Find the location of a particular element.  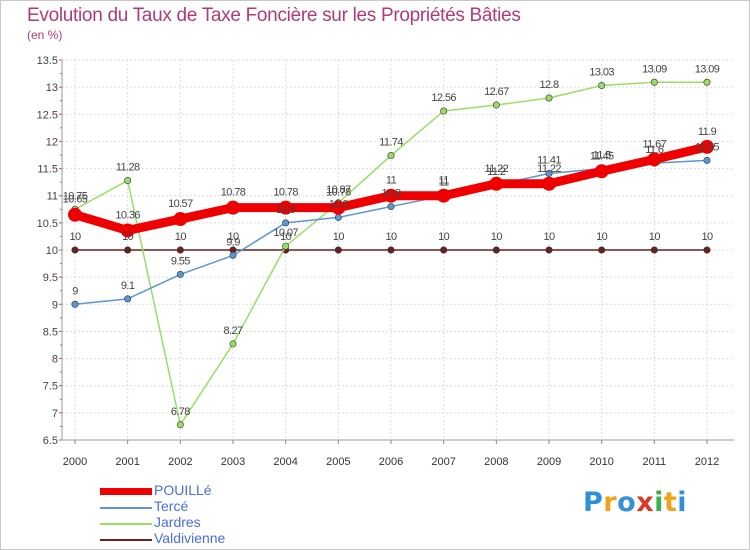

proxiti-logo: Proxiti is located at coordinates (635, 502).